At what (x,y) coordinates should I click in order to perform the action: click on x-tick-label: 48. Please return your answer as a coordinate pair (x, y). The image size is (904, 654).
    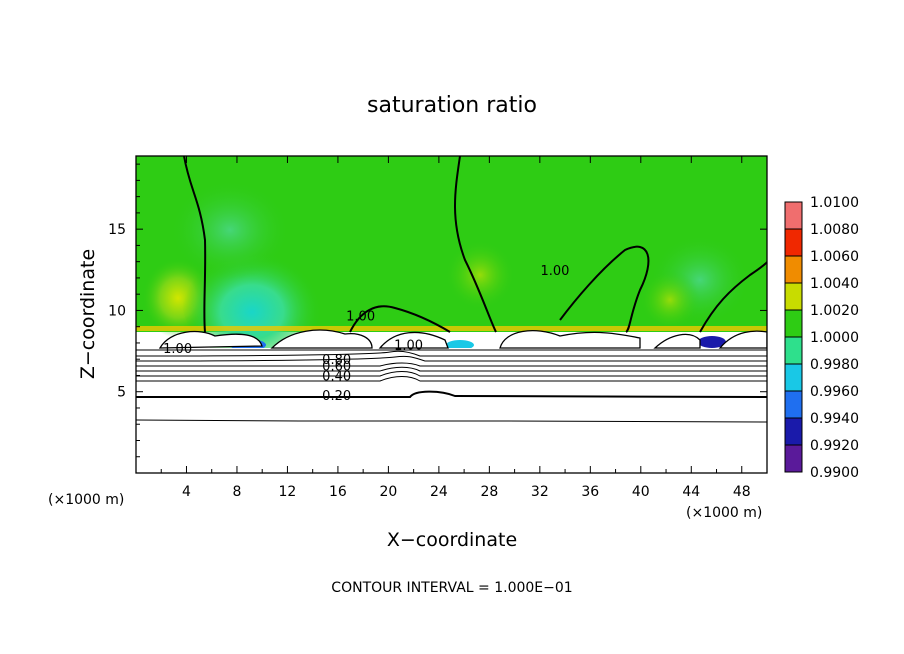
    Looking at the image, I should click on (742, 492).